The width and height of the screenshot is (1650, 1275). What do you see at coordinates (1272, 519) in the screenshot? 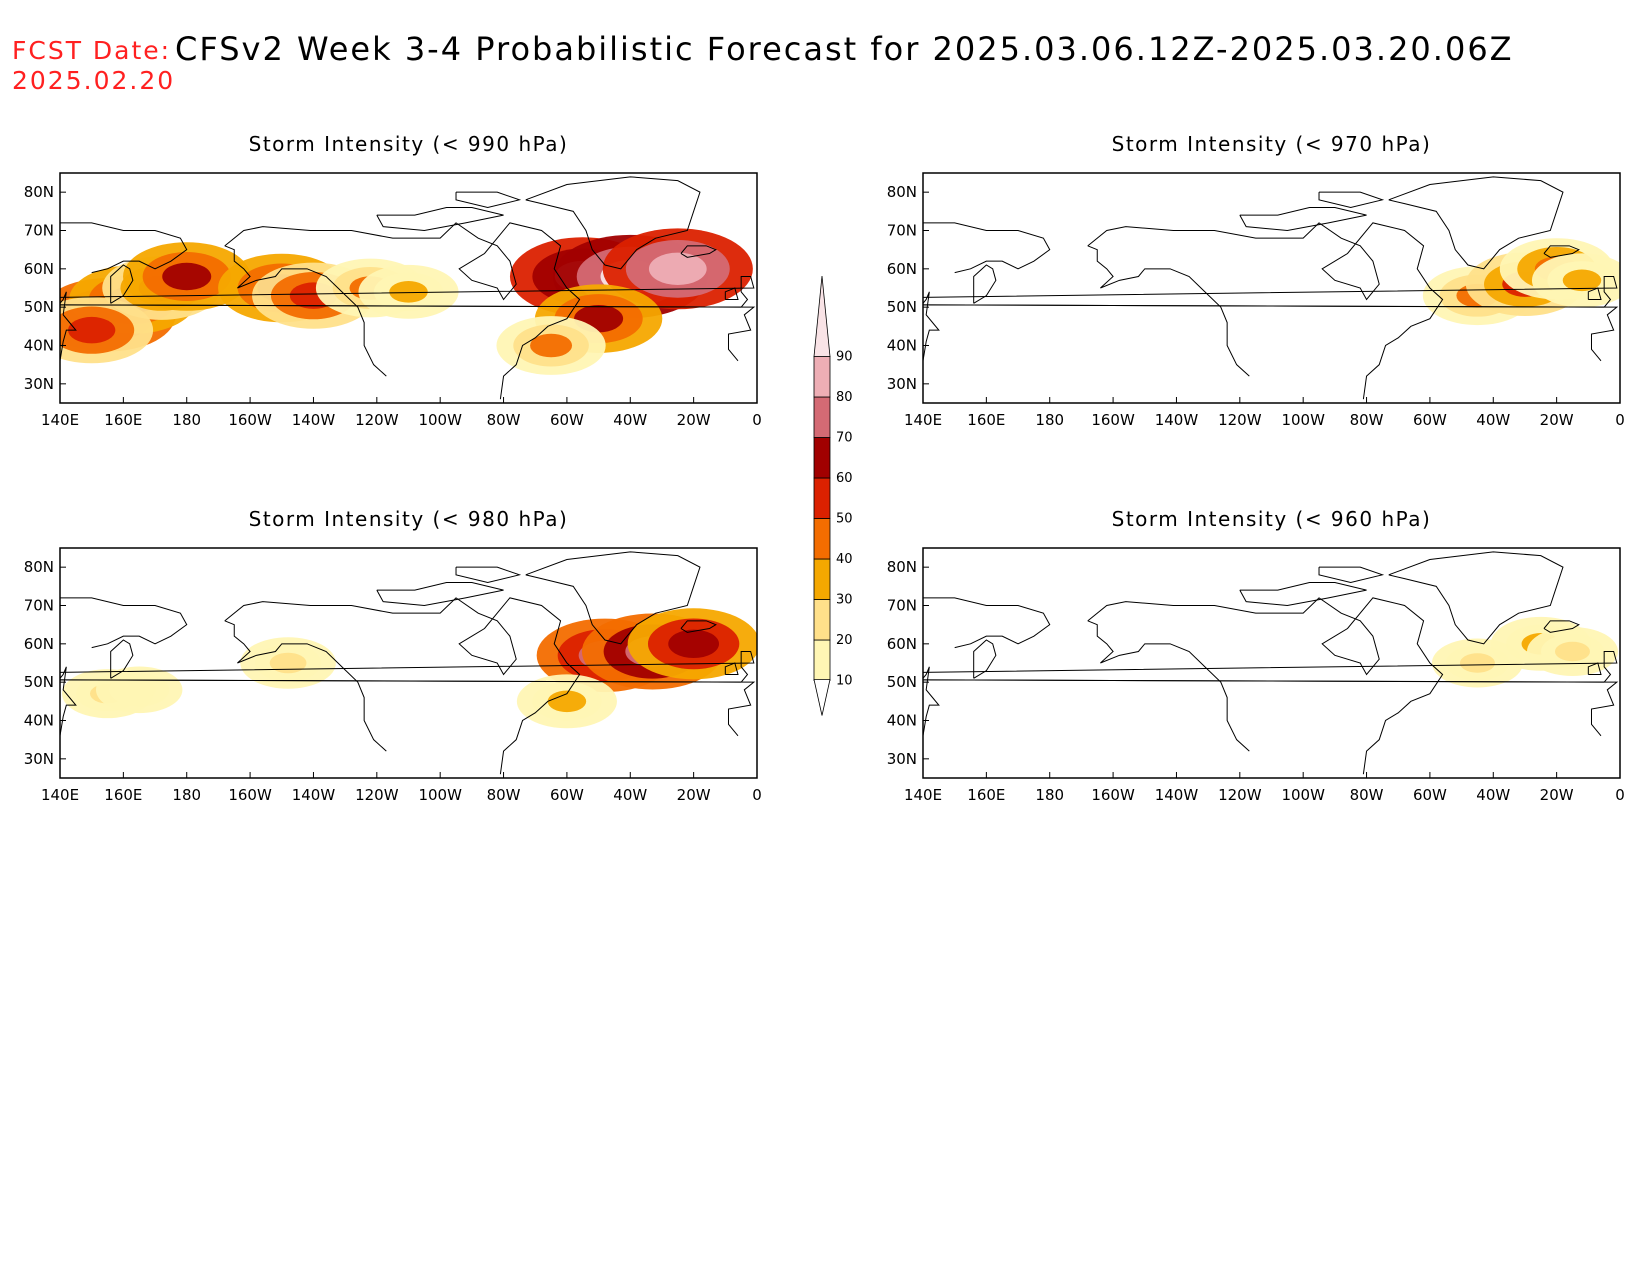
I see `panel-title: Storm Intensity (< 960 hPa)` at bounding box center [1272, 519].